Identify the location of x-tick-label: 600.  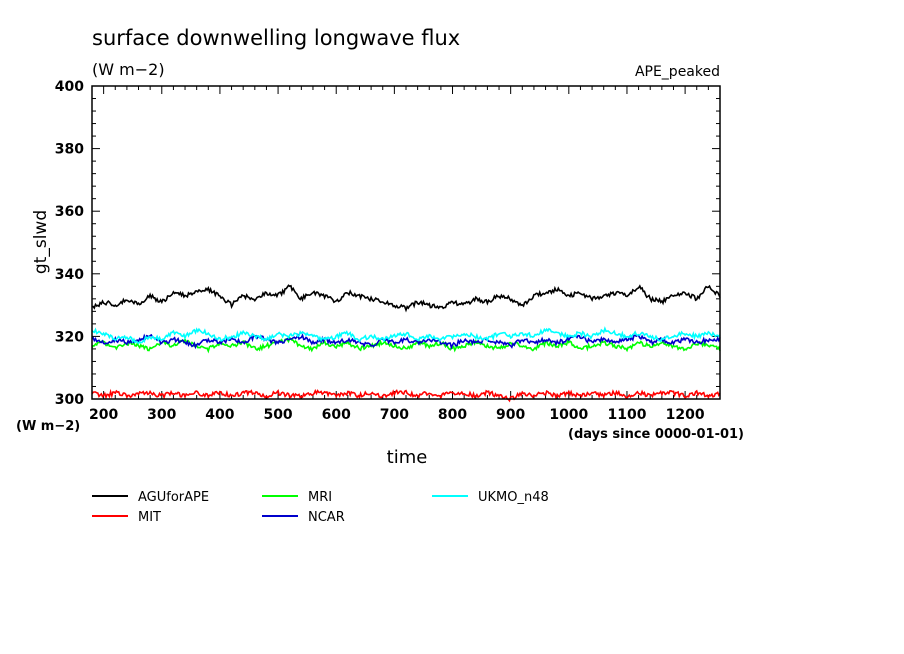
(336, 415).